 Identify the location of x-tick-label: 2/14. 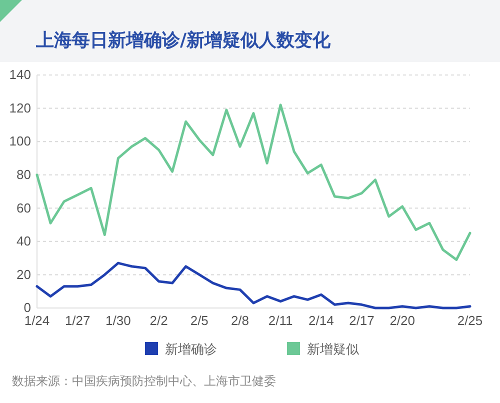
(321, 320).